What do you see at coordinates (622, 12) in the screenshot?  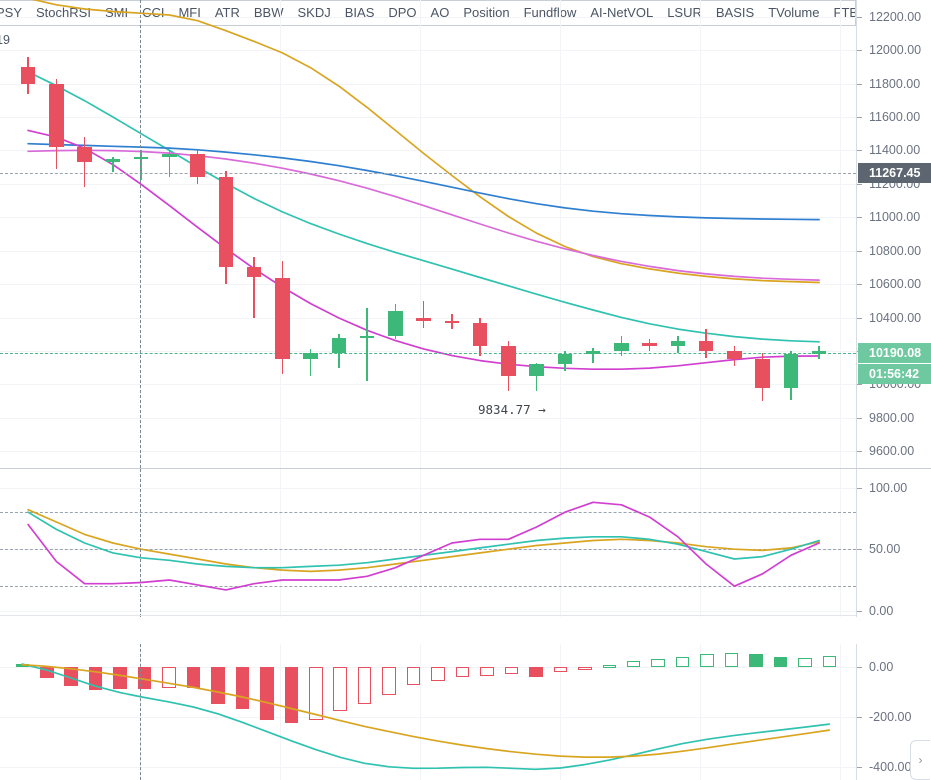 I see `tab-ai-netvol: AI-NetVOL` at bounding box center [622, 12].